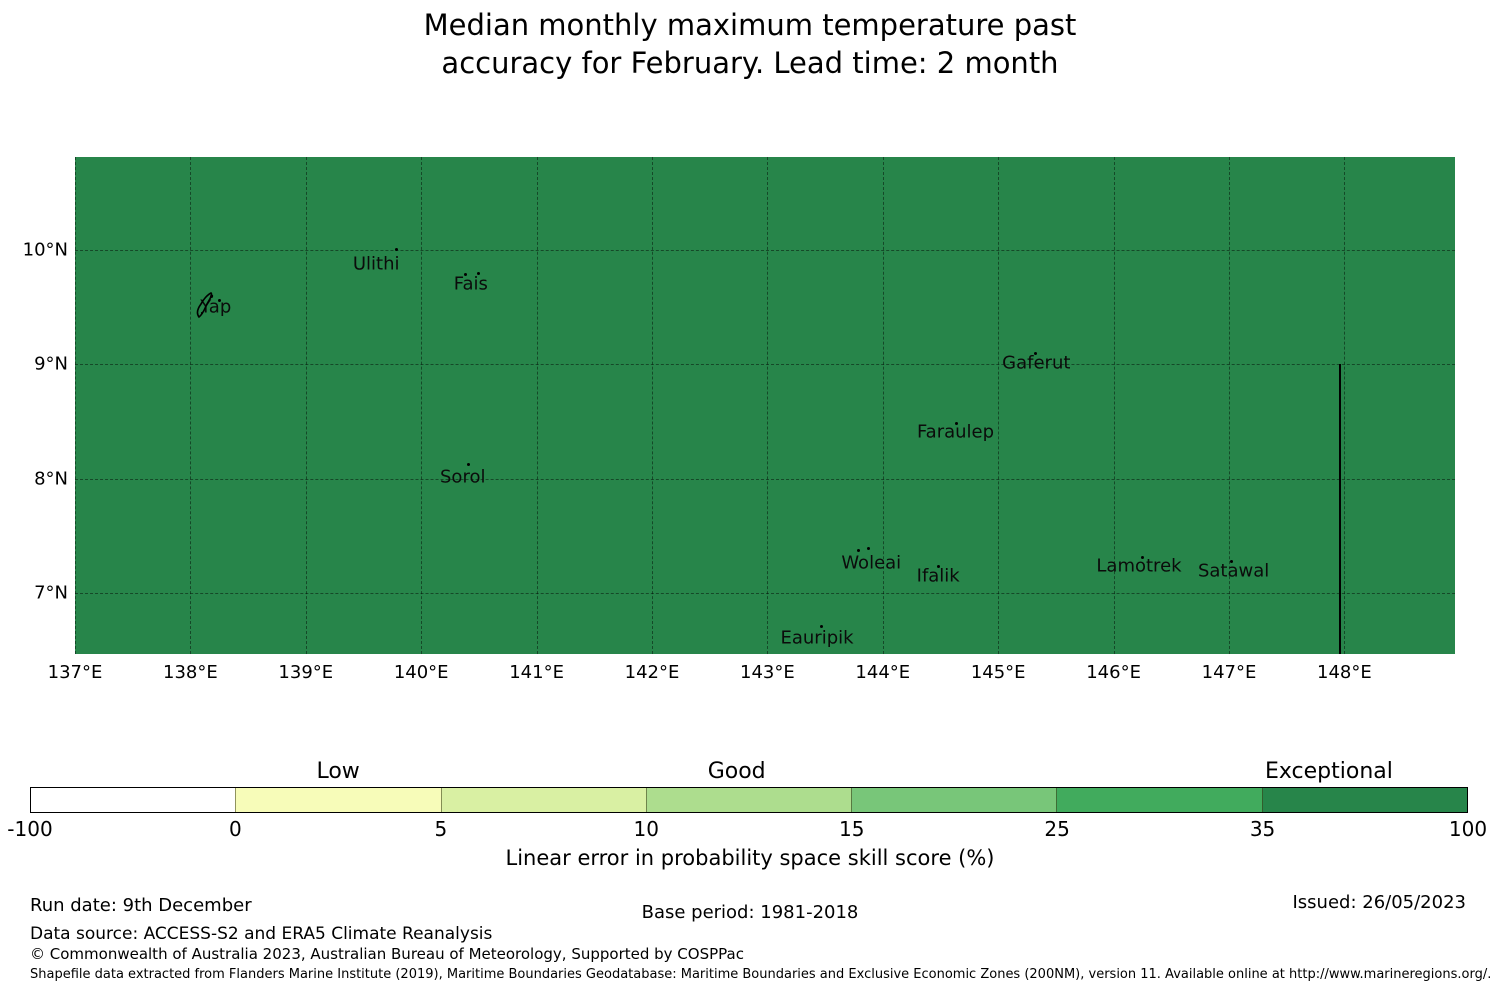  I want to click on colorbar-tick-label: 5, so click(441, 829).